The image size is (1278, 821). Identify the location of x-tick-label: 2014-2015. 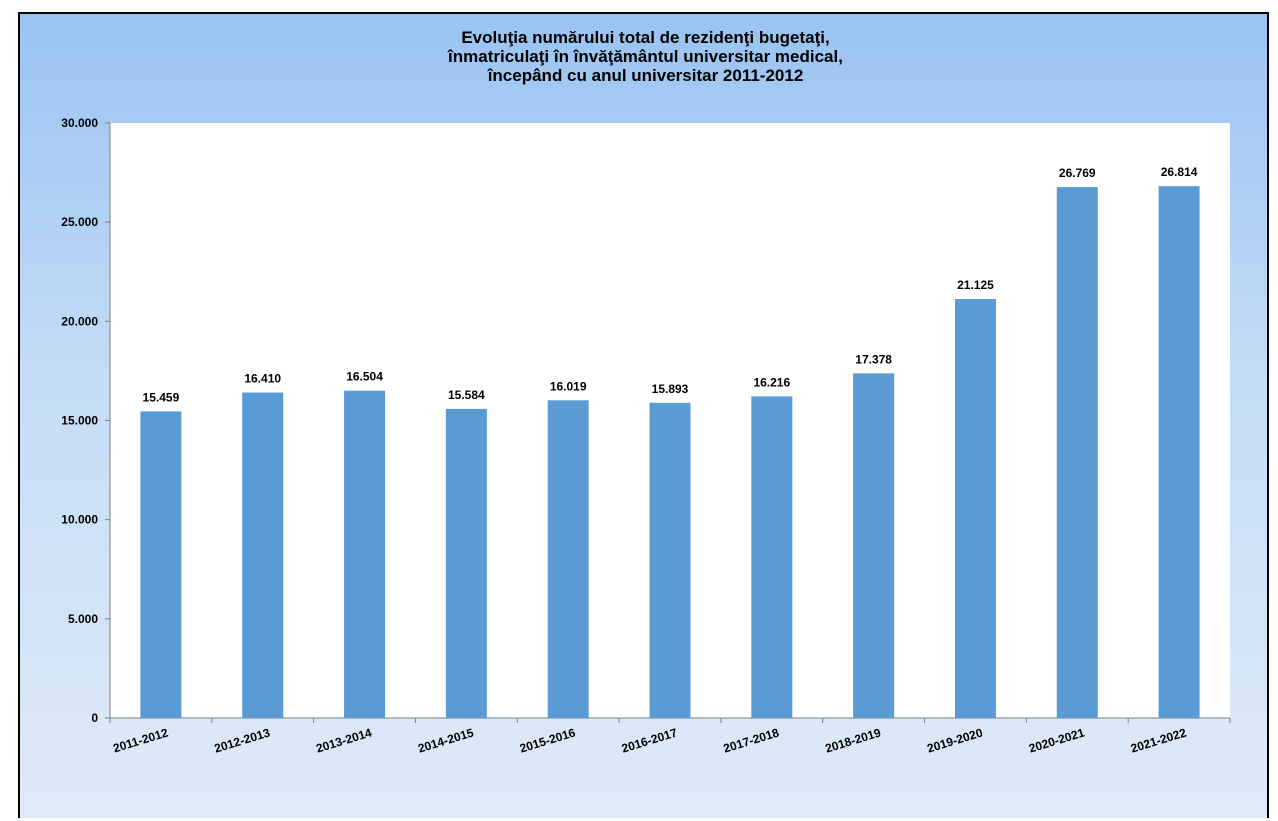
(445, 740).